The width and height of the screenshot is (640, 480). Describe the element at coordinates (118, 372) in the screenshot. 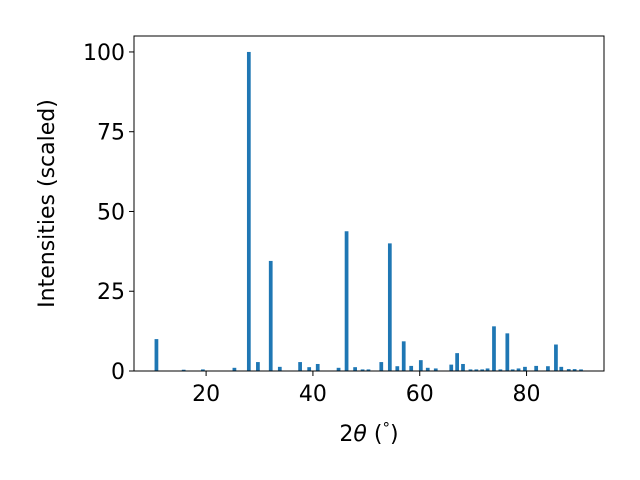

I see `y-tick-label: 0` at that location.